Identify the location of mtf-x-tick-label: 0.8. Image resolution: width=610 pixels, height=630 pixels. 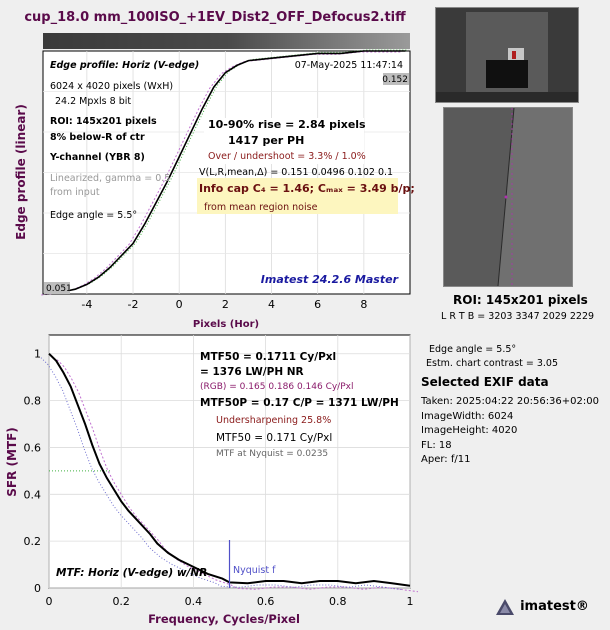
(338, 601).